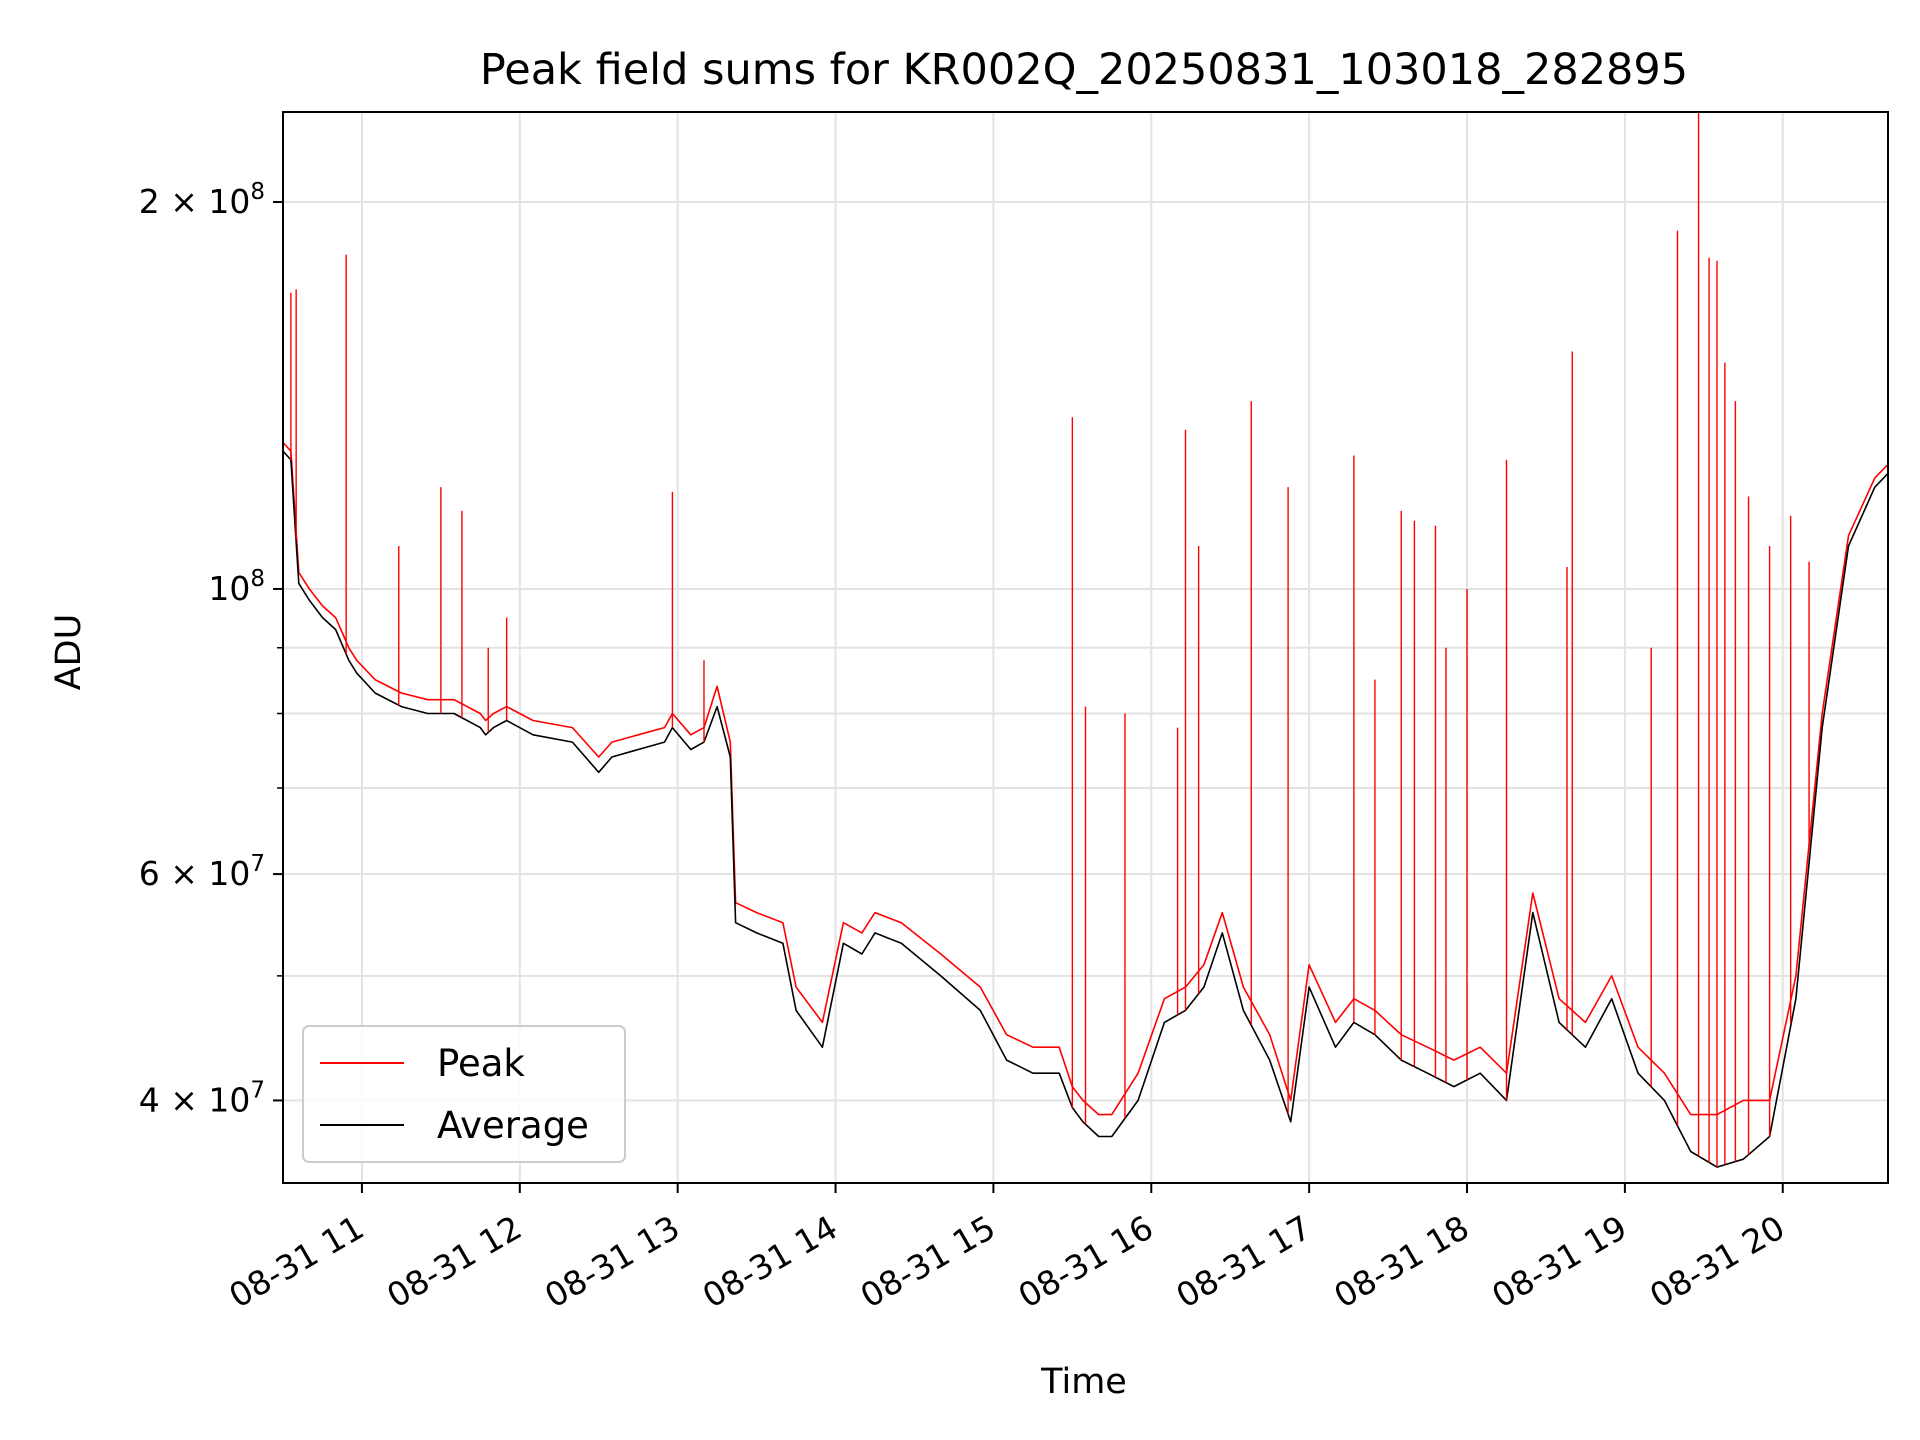 The height and width of the screenshot is (1440, 1920). Describe the element at coordinates (481, 1063) in the screenshot. I see `legend-label-peak: Peak` at that location.